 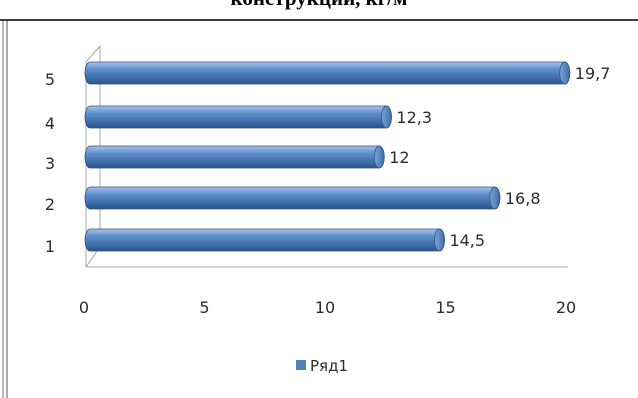 What do you see at coordinates (301, 365) in the screenshot?
I see `legend-swatch` at bounding box center [301, 365].